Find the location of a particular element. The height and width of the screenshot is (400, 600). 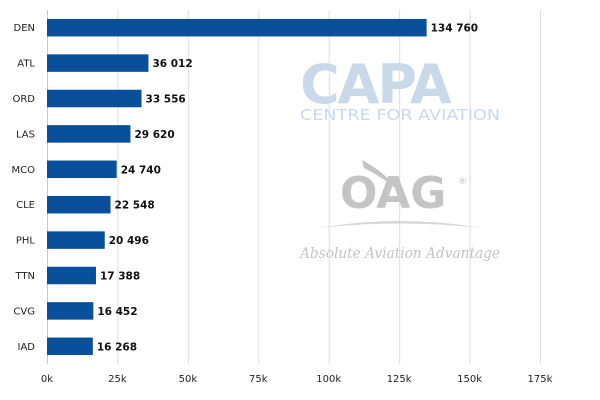

category-labels: DEN ATL ORD LAS MCO CLE PHL TTN CVG IAD is located at coordinates (24, 188).